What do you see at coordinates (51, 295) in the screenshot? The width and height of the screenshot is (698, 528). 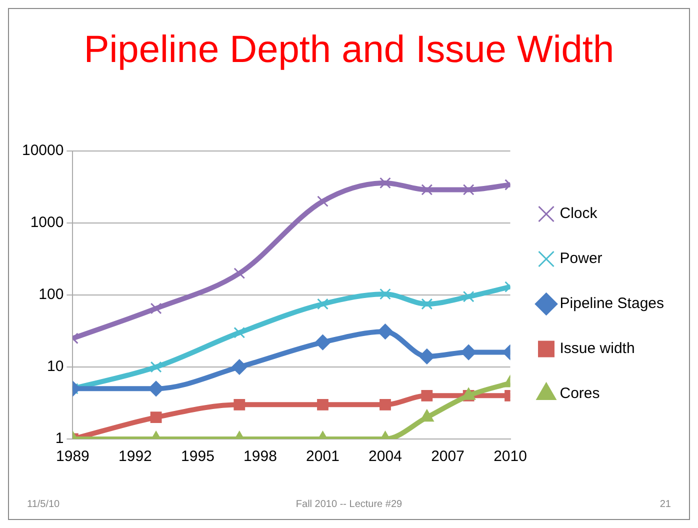 I see `y-tick-label: 100` at bounding box center [51, 295].